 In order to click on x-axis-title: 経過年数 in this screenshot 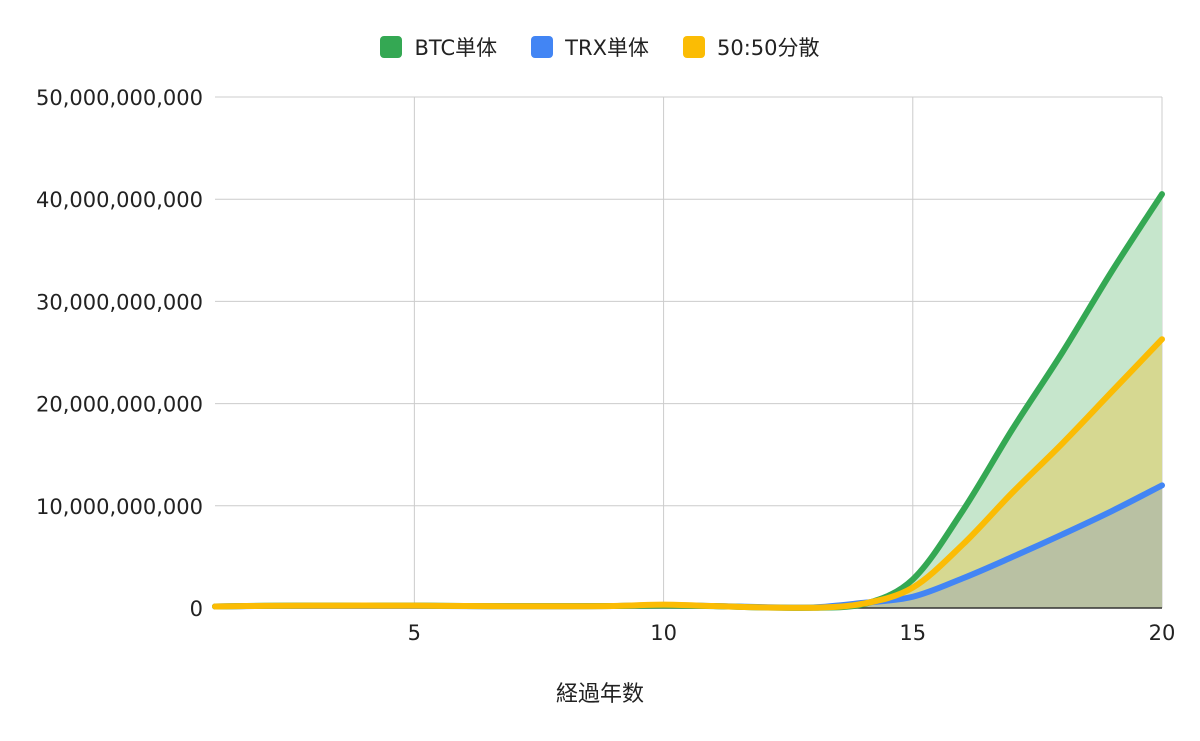, I will do `click(599, 694)`.